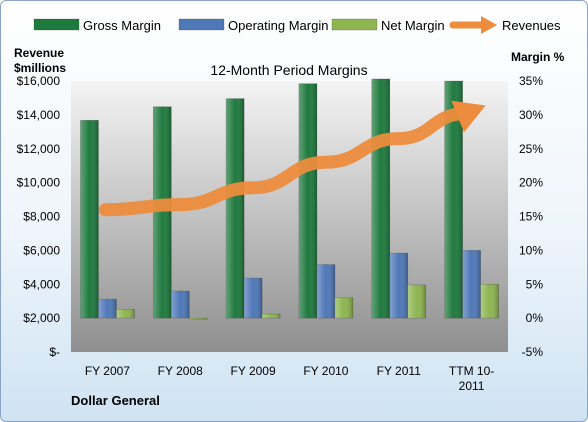 Image resolution: width=588 pixels, height=422 pixels. I want to click on right-tick-label: 15%, so click(531, 217).